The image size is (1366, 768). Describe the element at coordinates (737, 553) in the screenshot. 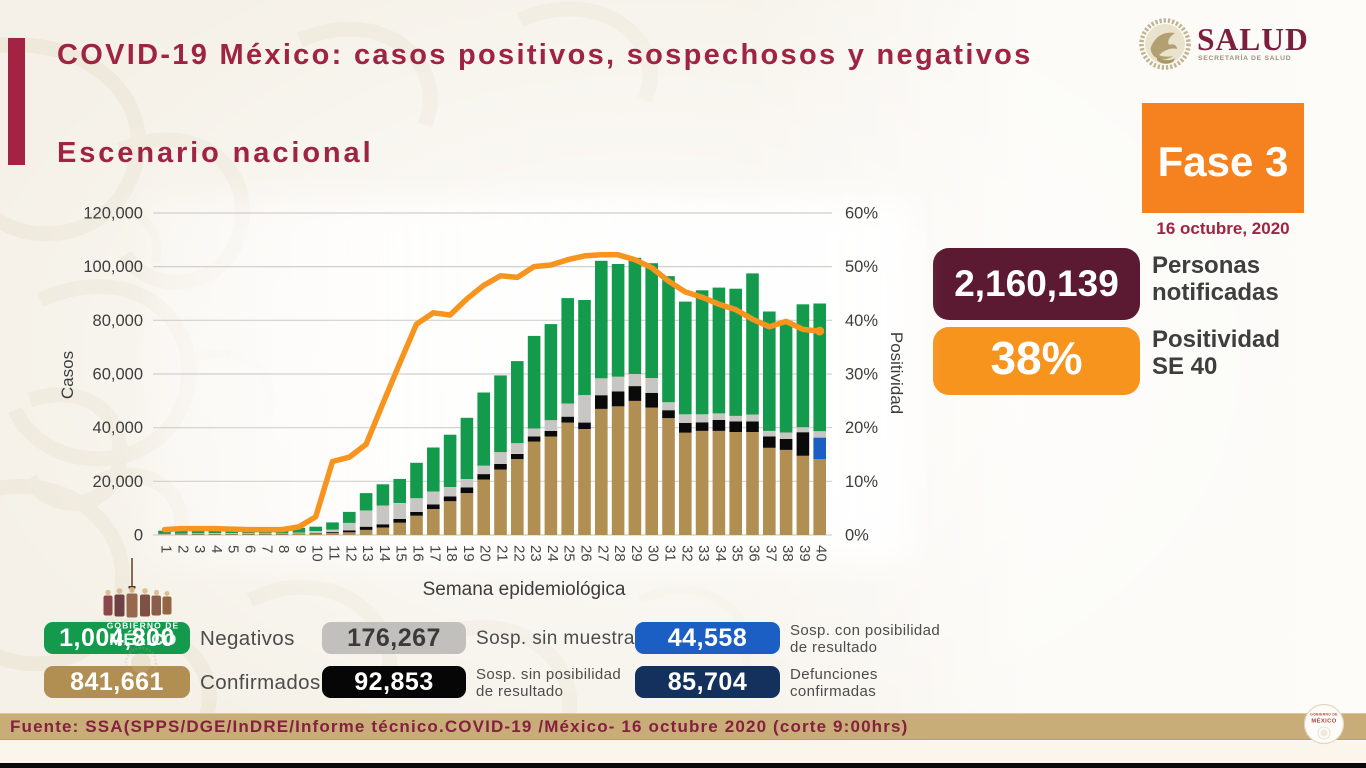

I see `svg-text: 35` at that location.